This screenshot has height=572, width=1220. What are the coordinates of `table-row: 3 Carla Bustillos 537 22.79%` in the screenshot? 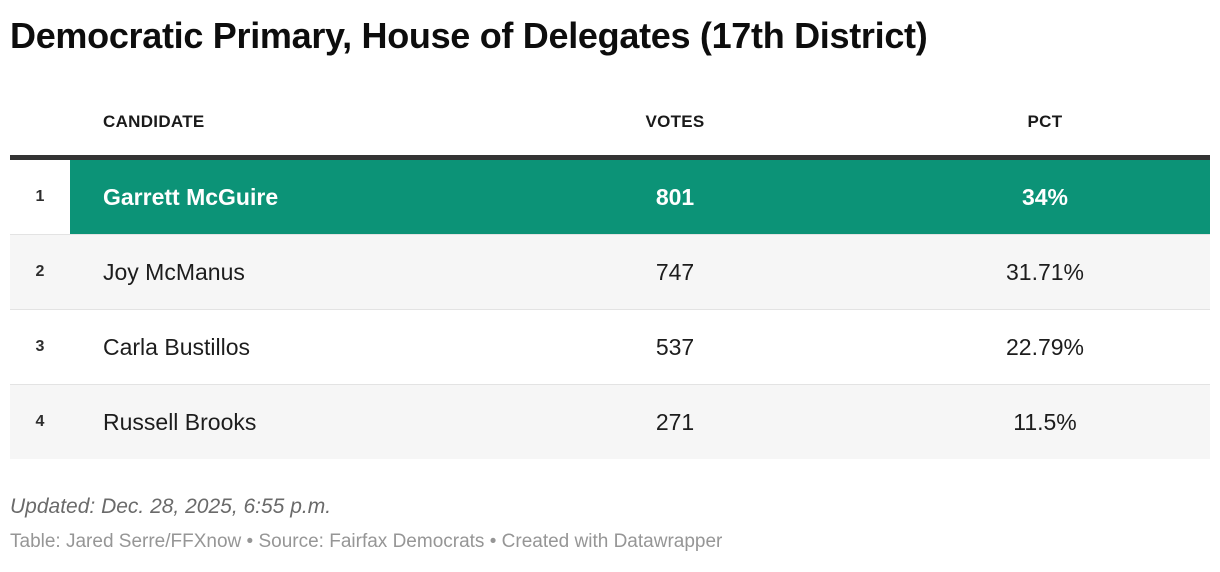 It's located at (610, 347).